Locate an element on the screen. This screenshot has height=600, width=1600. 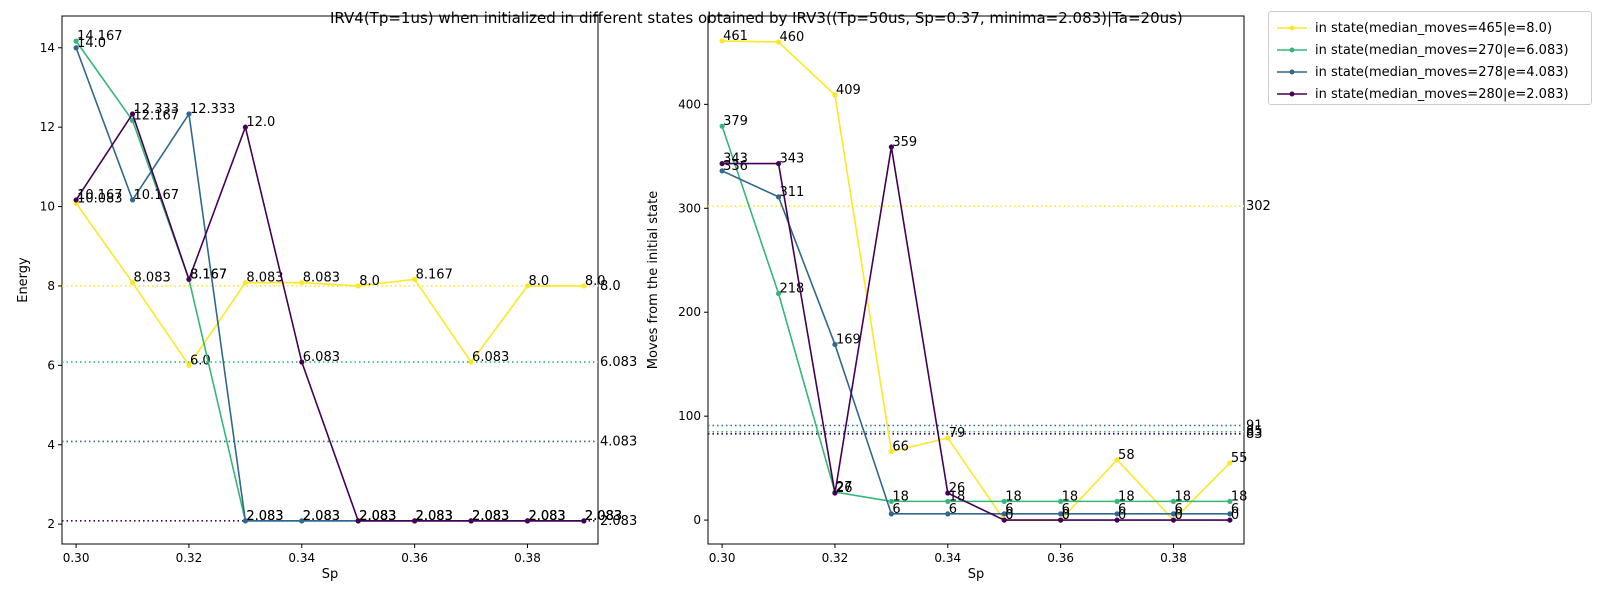
panel-1-data-label-280: 8.167 is located at coordinates (208, 274).